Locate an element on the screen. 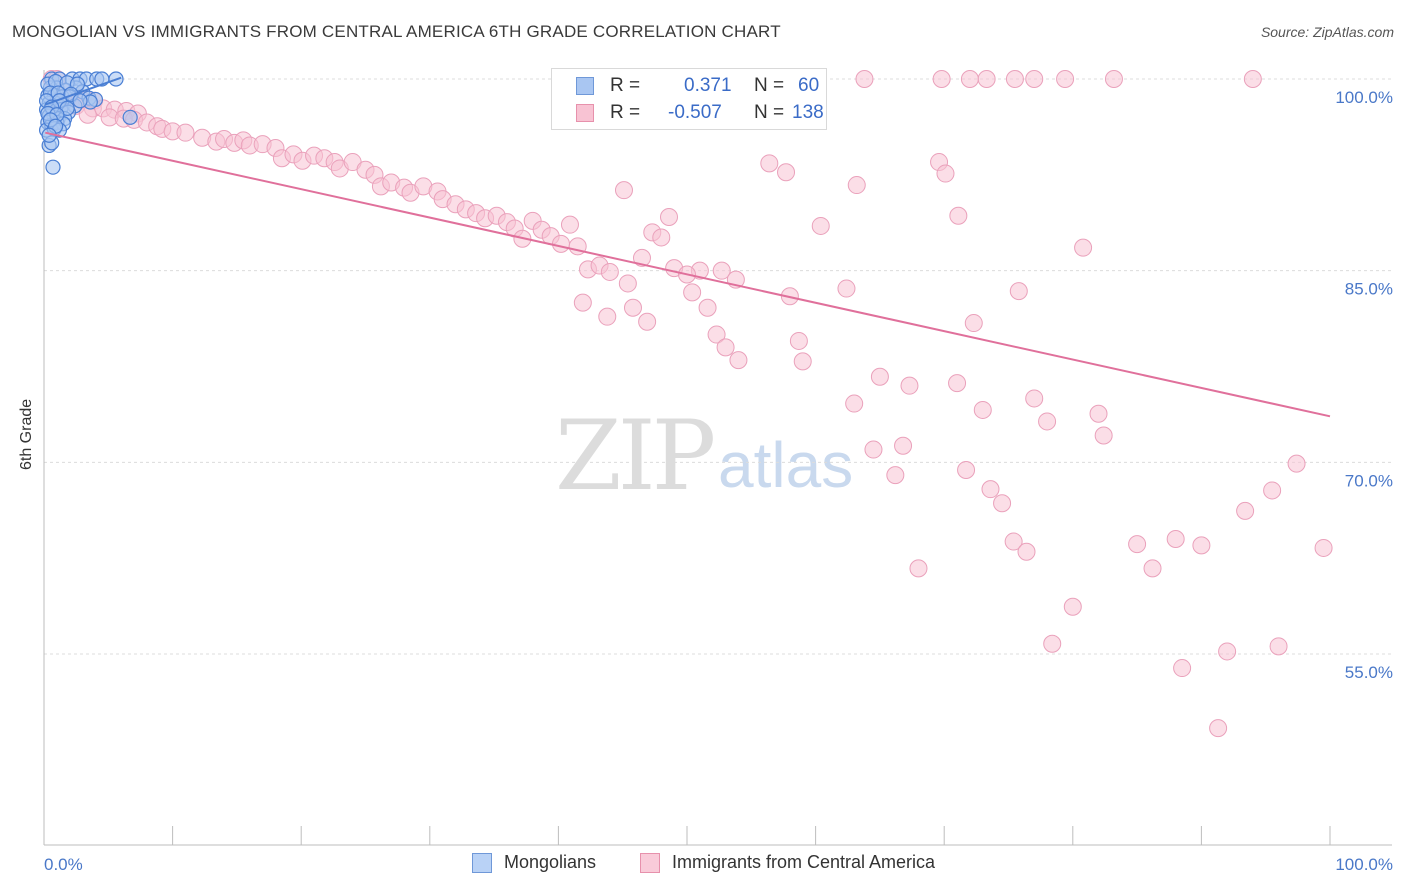  y-tick-label: 70.0% is located at coordinates (1369, 480).